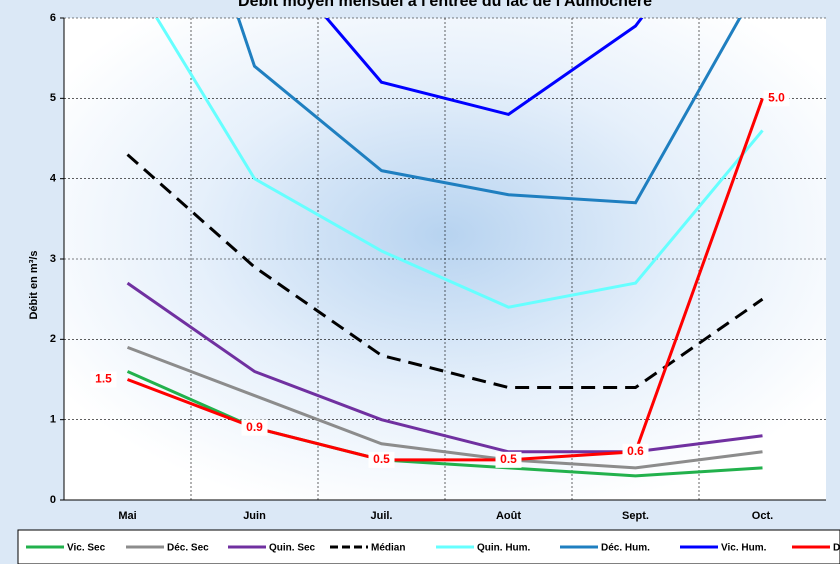  I want to click on y-tick-label: 5, so click(53, 98).